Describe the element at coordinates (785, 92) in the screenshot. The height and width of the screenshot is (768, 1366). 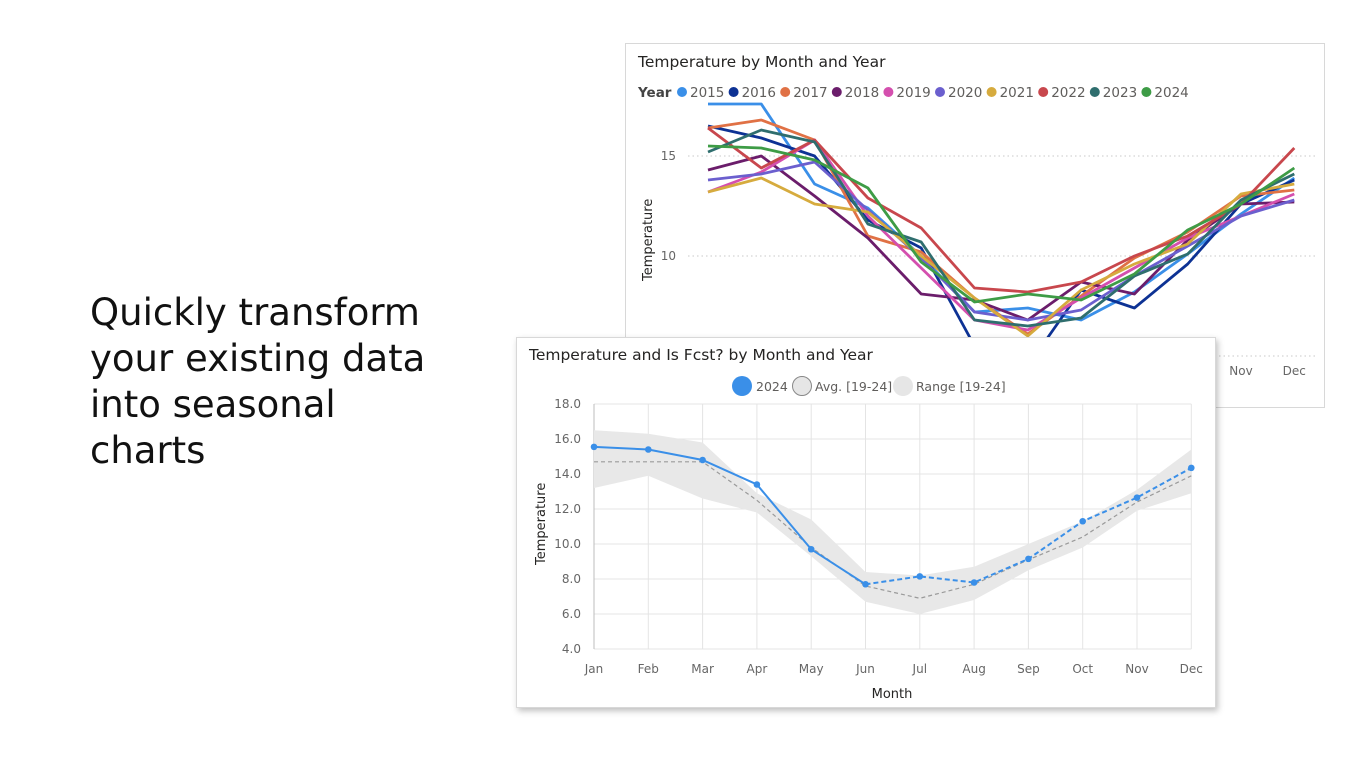
I see `legend-marker-2017` at that location.